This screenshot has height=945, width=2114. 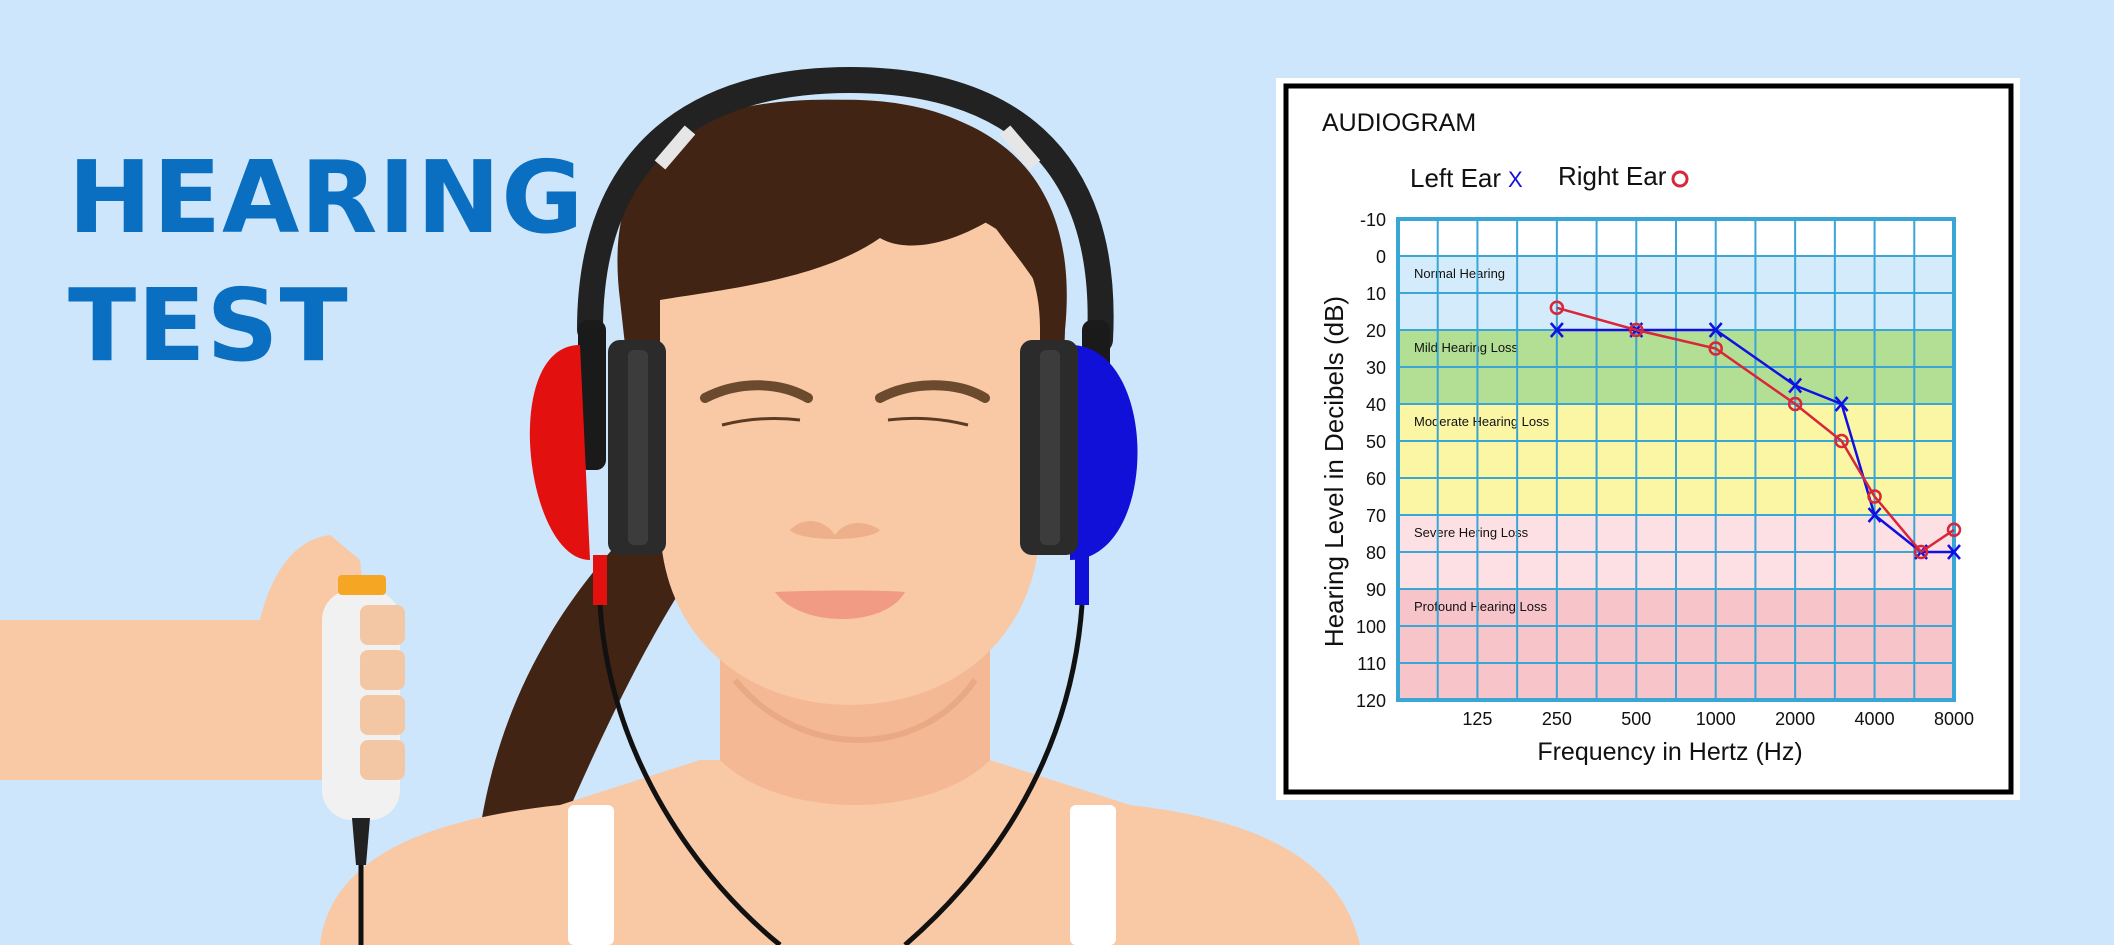 I want to click on y-tick-12: 110, so click(x=1371, y=664).